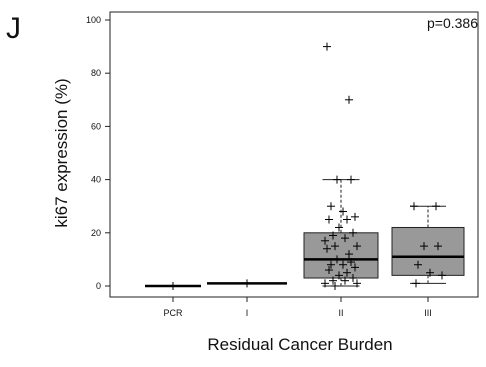 The height and width of the screenshot is (367, 486). Describe the element at coordinates (98, 286) in the screenshot. I see `y-tick-label: 0` at that location.